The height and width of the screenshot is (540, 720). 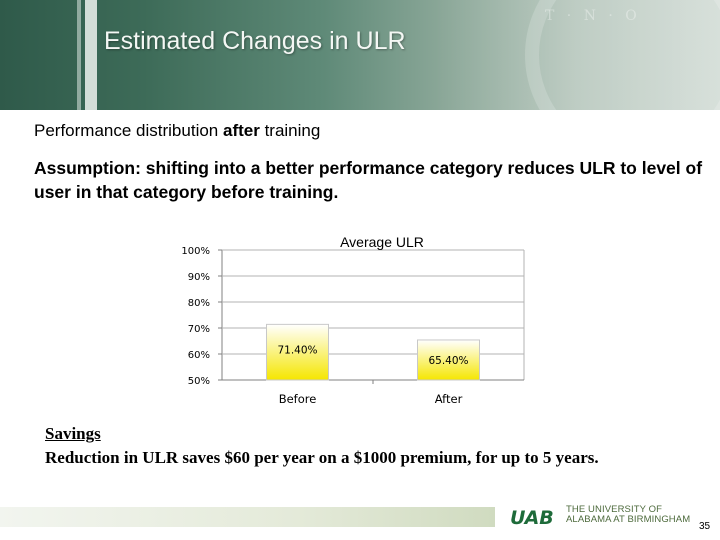 What do you see at coordinates (382, 242) in the screenshot?
I see `chart-title: Average ULR` at bounding box center [382, 242].